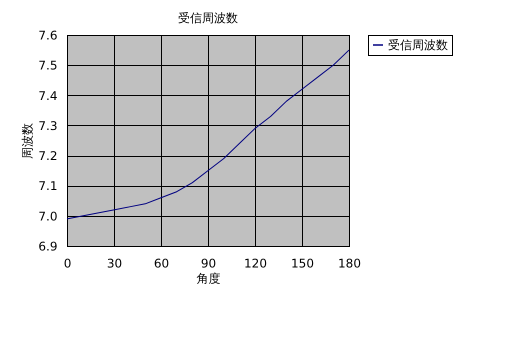 This screenshot has width=506, height=345. I want to click on x-tick-label: 90, so click(208, 263).